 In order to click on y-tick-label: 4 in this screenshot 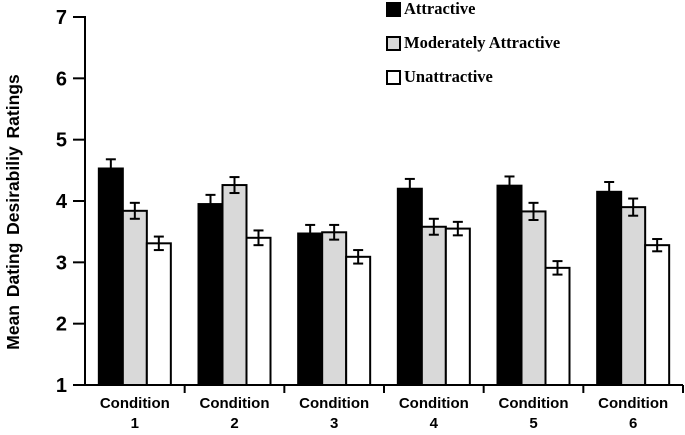, I will do `click(62, 202)`.